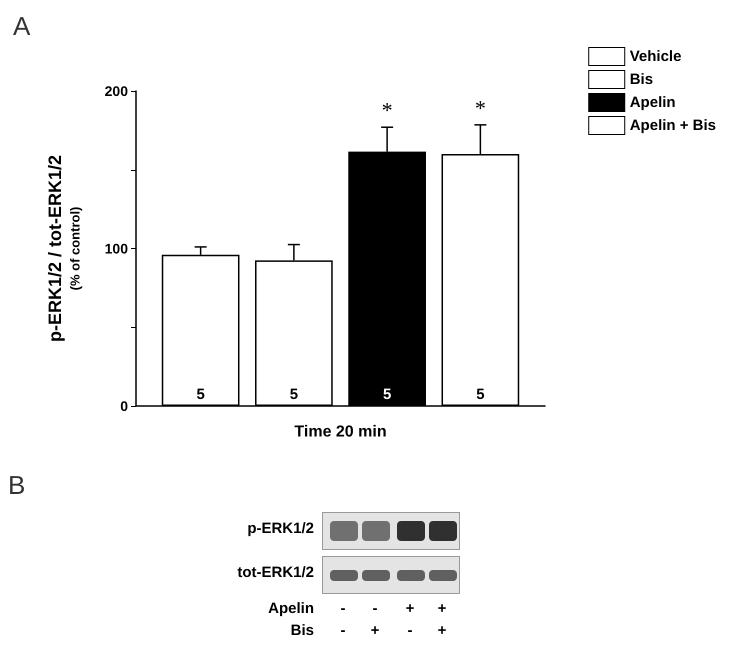 This screenshot has width=729, height=649. Describe the element at coordinates (124, 406) in the screenshot. I see `y-tick-label: 0` at that location.